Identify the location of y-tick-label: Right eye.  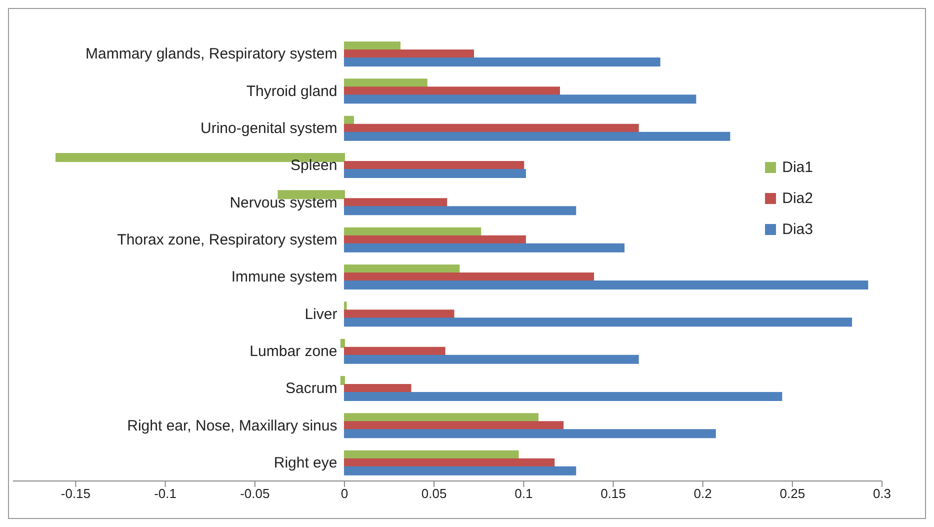
(306, 463).